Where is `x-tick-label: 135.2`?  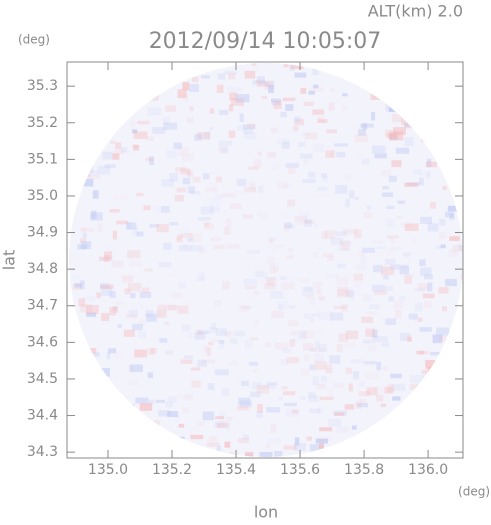 x-tick-label: 135.2 is located at coordinates (172, 470).